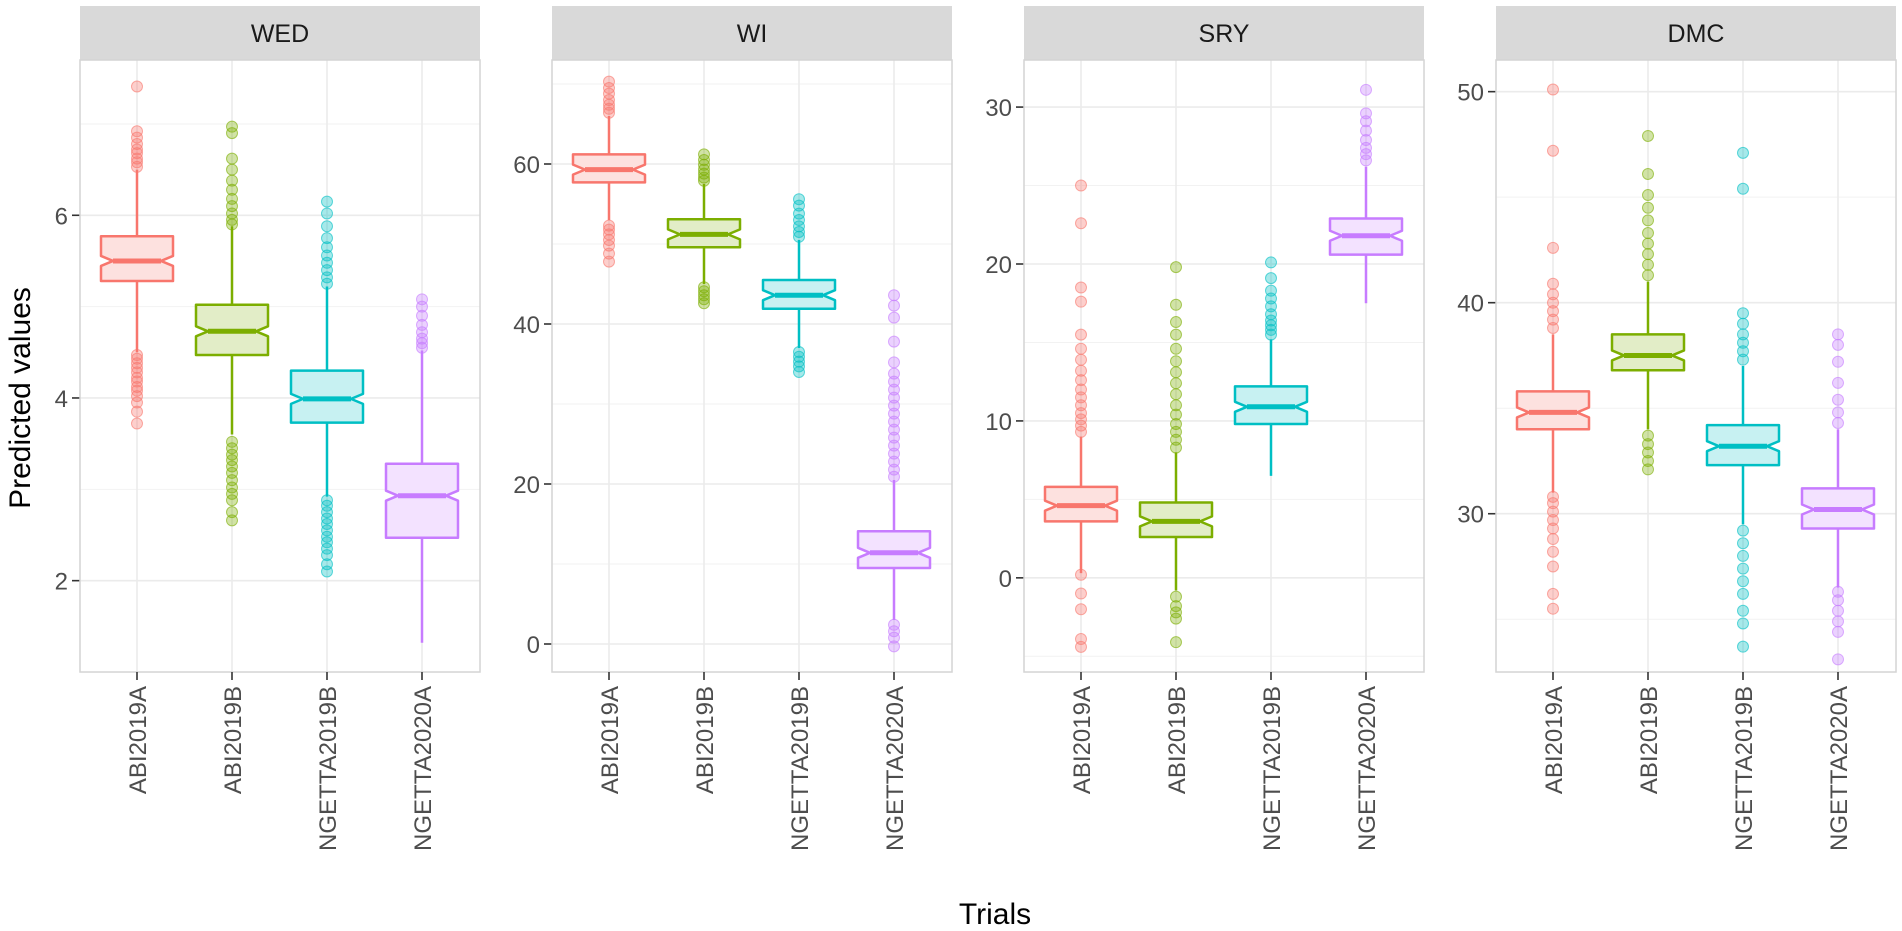 This screenshot has width=1902, height=931. Describe the element at coordinates (1367, 768) in the screenshot. I see `x-tick-label: NGETTA2020A` at that location.